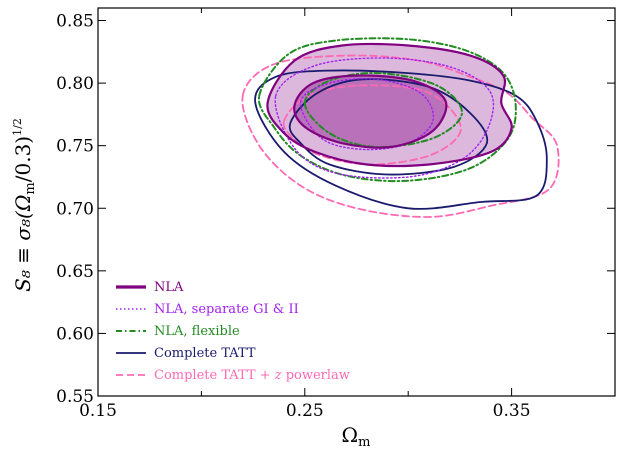 Image resolution: width=625 pixels, height=451 pixels. What do you see at coordinates (169, 287) in the screenshot?
I see `legend-label-0: NLA` at bounding box center [169, 287].